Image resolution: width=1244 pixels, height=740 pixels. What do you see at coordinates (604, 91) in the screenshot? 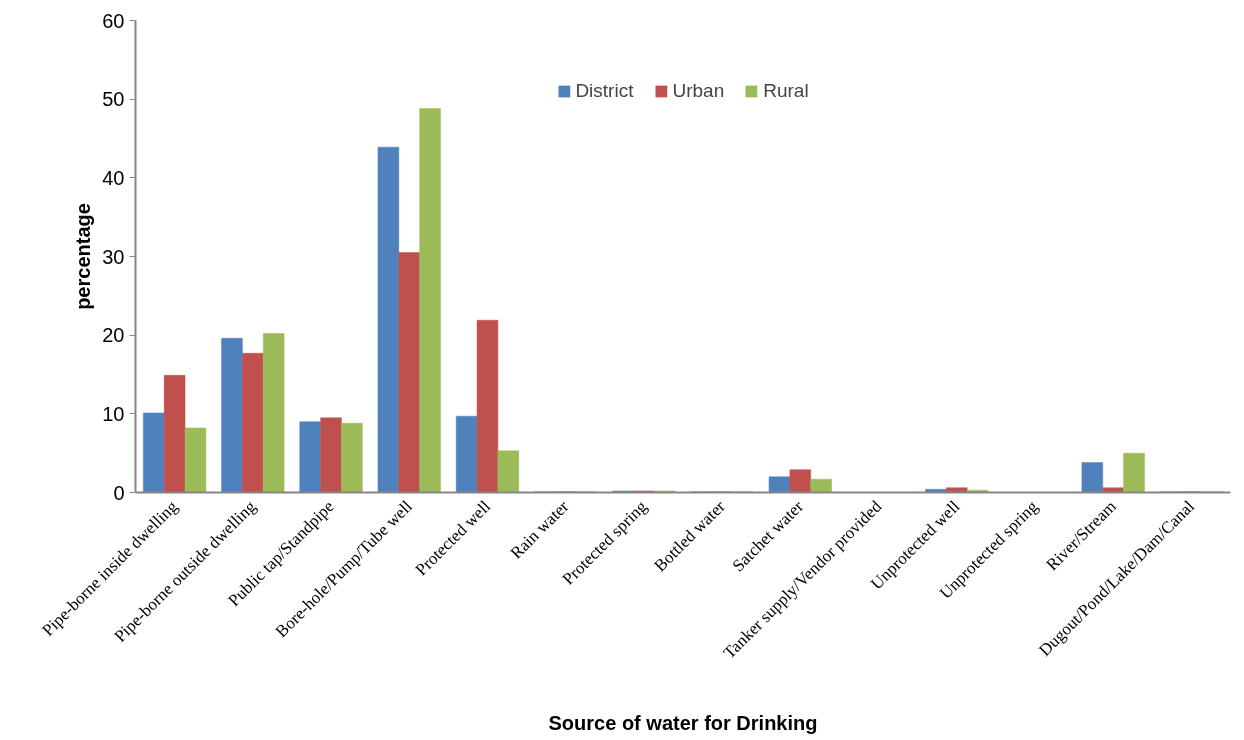
I see `legend-label: District` at bounding box center [604, 91].